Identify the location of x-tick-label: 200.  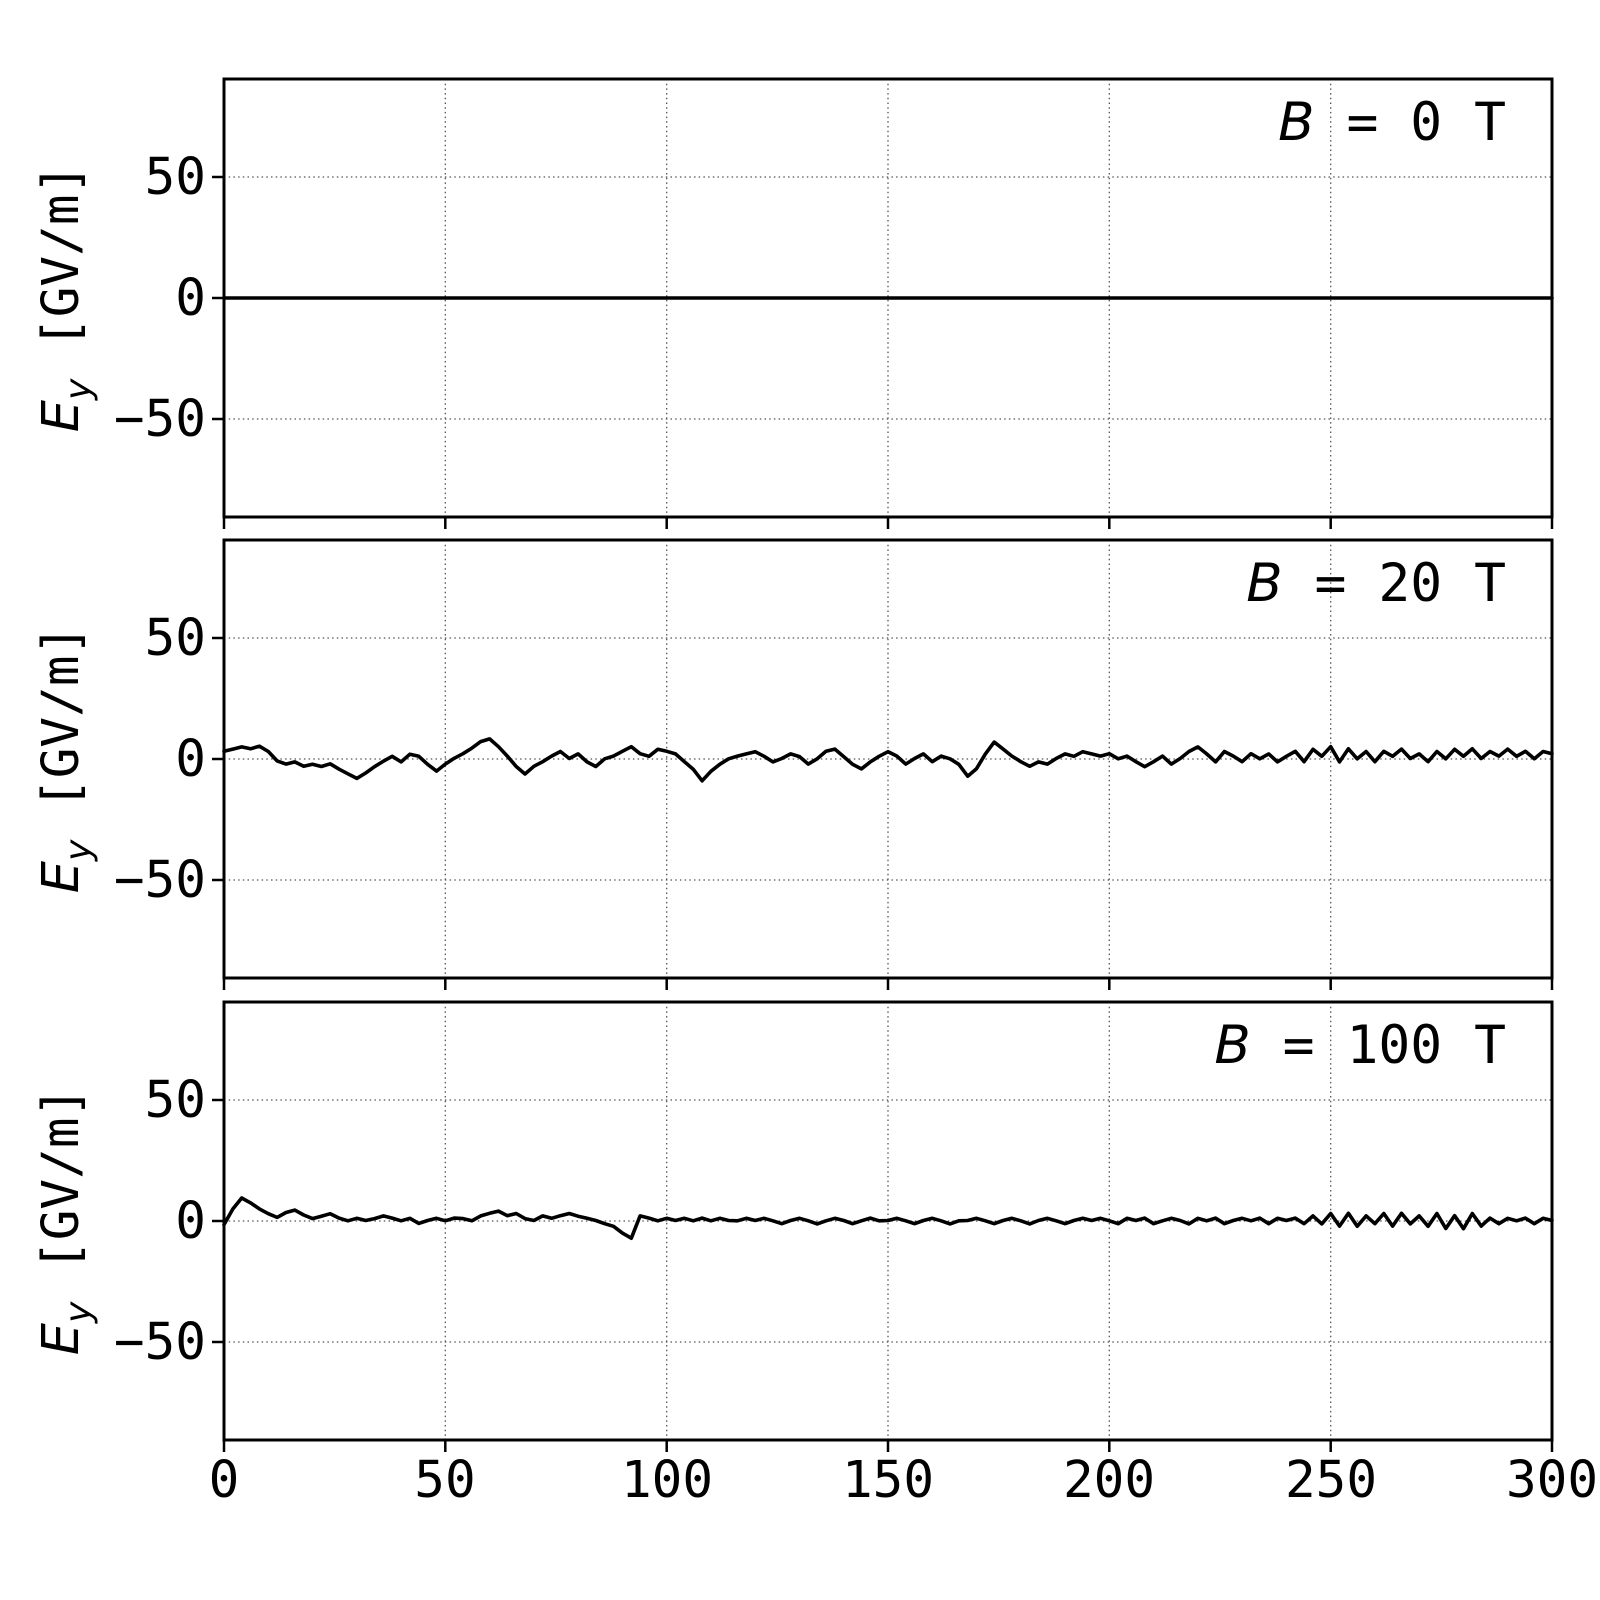
(1109, 1480).